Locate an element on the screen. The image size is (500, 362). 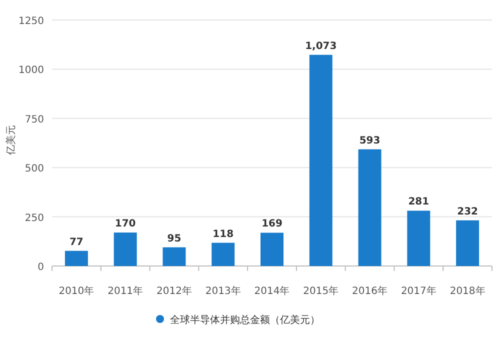
data-label: 77 is located at coordinates (76, 242).